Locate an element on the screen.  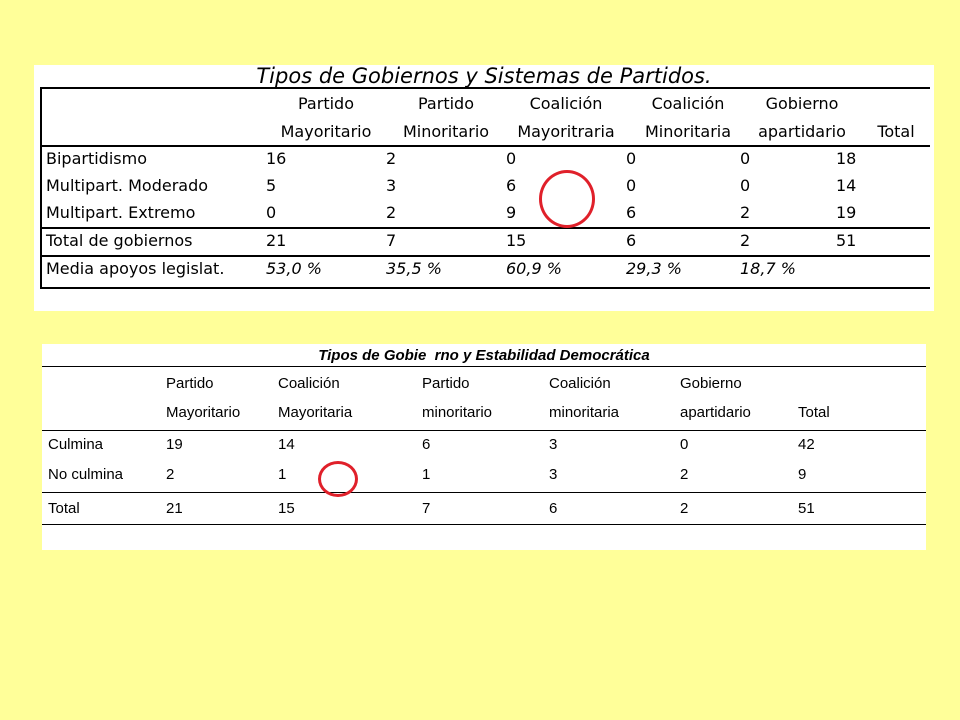
t1-cell: 16 is located at coordinates (276, 158).